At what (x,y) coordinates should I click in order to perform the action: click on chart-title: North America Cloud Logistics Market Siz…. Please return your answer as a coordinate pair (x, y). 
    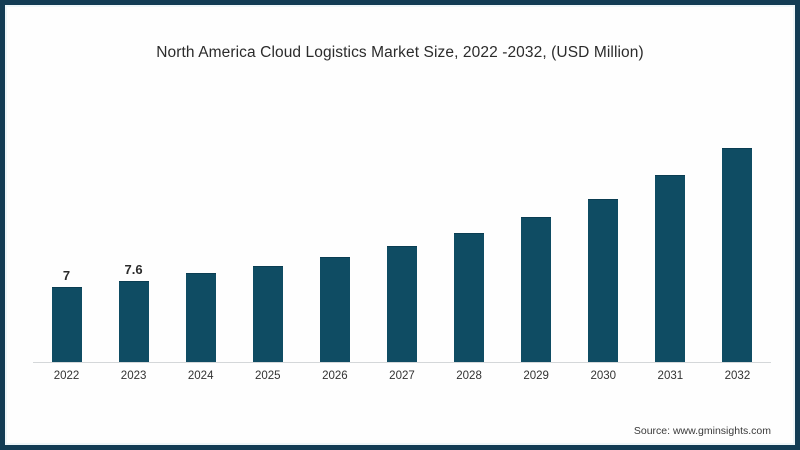
    Looking at the image, I should click on (400, 52).